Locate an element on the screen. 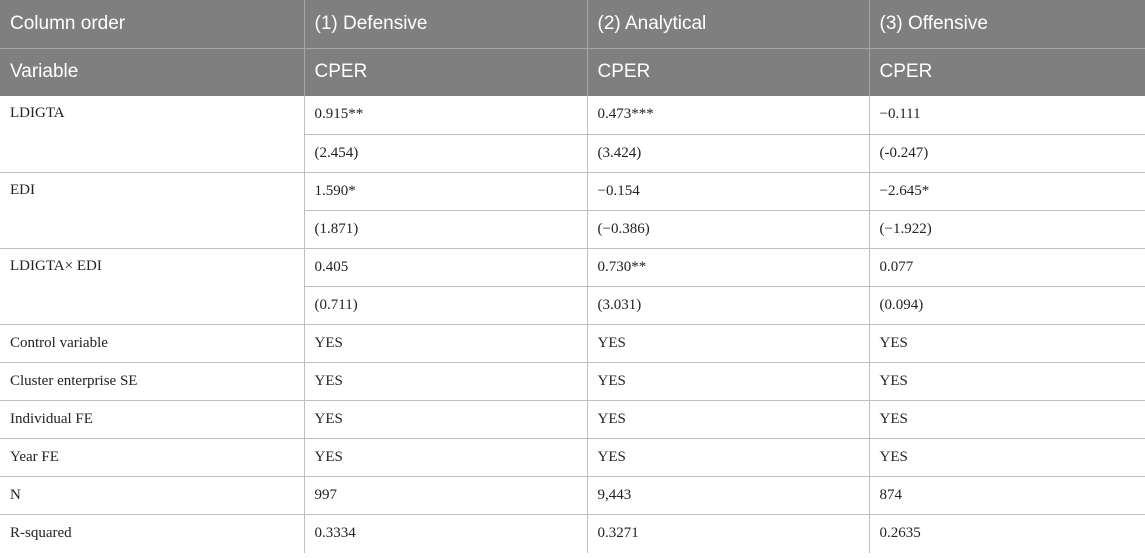 This screenshot has width=1145, height=558. stat-cell: 997 is located at coordinates (446, 495).